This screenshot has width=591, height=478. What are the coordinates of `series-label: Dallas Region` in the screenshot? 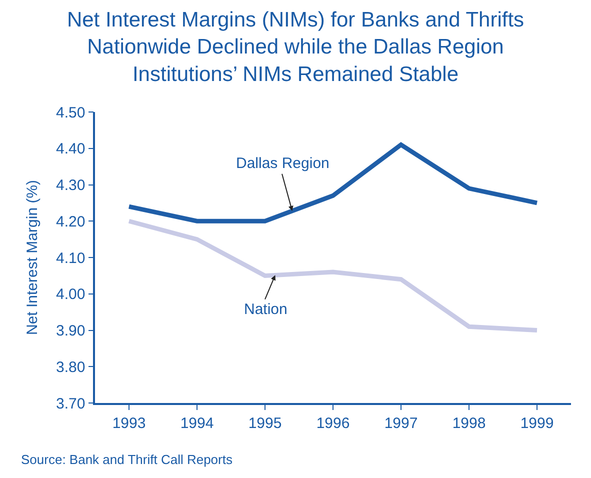 It's located at (283, 163).